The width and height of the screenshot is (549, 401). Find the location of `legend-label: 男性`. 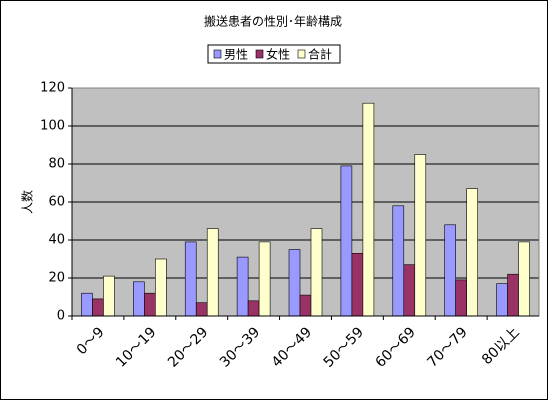

legend-label: 男性 is located at coordinates (236, 55).